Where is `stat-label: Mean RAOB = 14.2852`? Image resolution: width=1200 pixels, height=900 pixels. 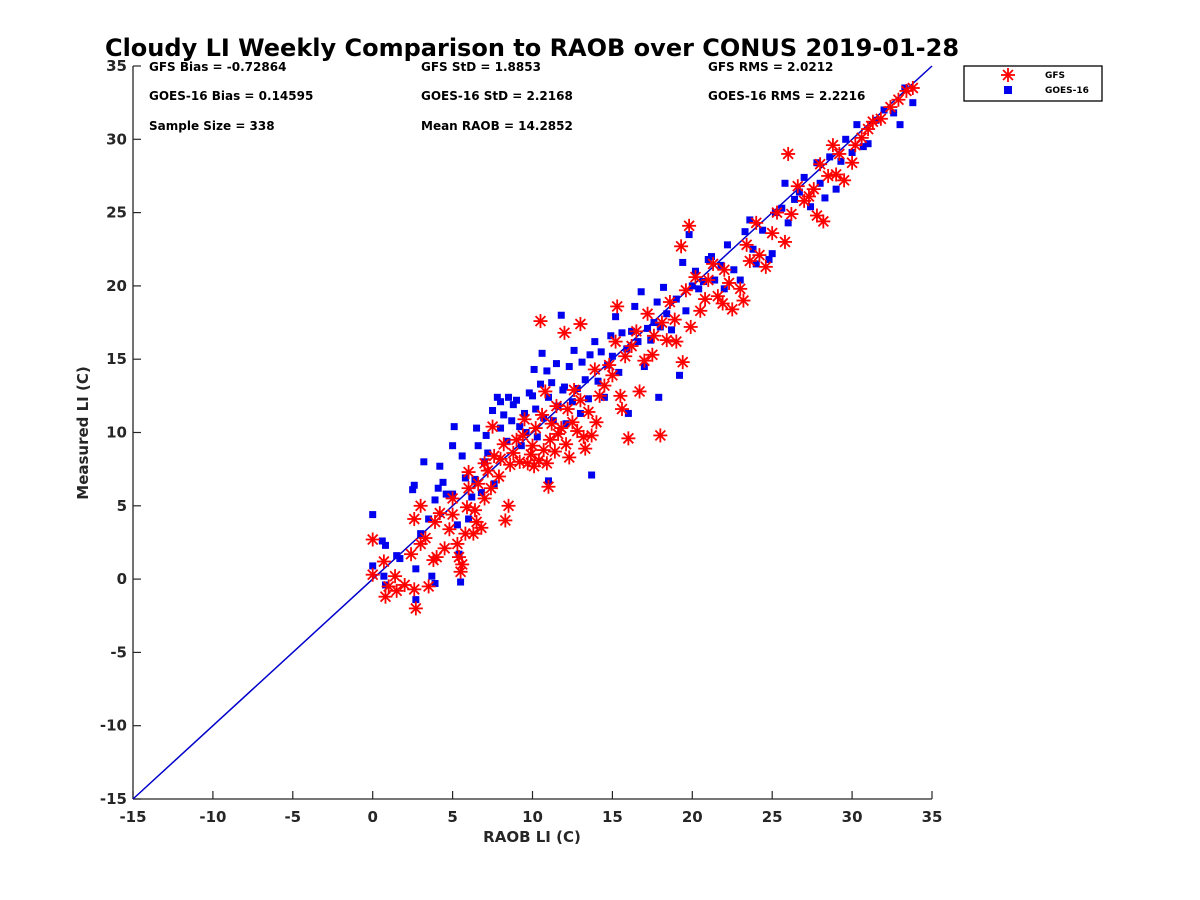 stat-label: Mean RAOB = 14.2852 is located at coordinates (497, 126).